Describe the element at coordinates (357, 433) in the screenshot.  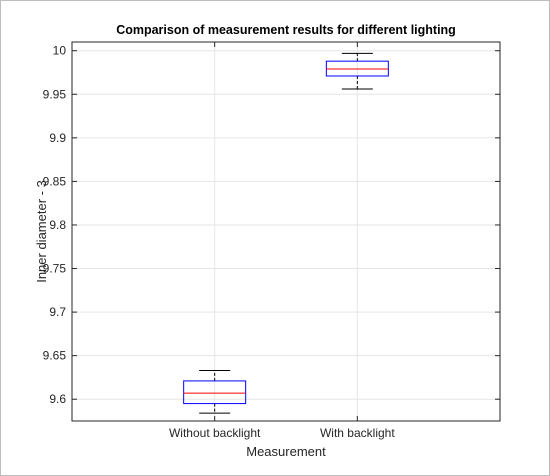
I see `x-tick-label: With backlight` at that location.